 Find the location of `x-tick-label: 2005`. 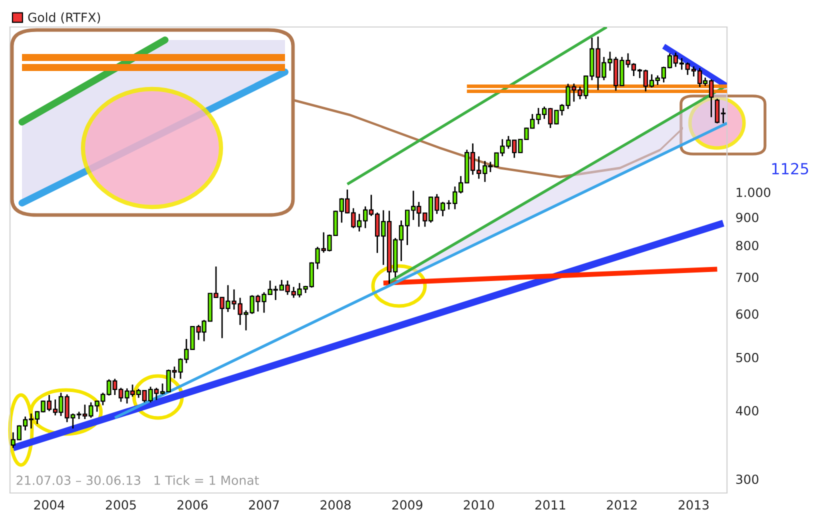

x-tick-label: 2005 is located at coordinates (121, 505).